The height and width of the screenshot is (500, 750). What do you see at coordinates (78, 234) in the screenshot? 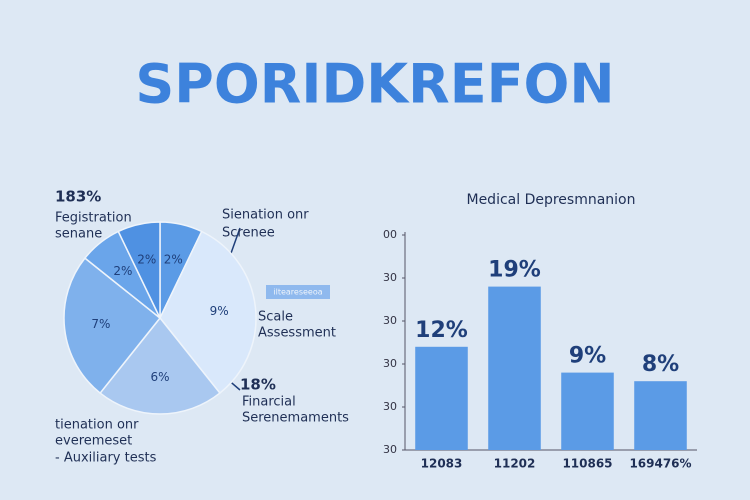
I see `annotation: senane` at bounding box center [78, 234].